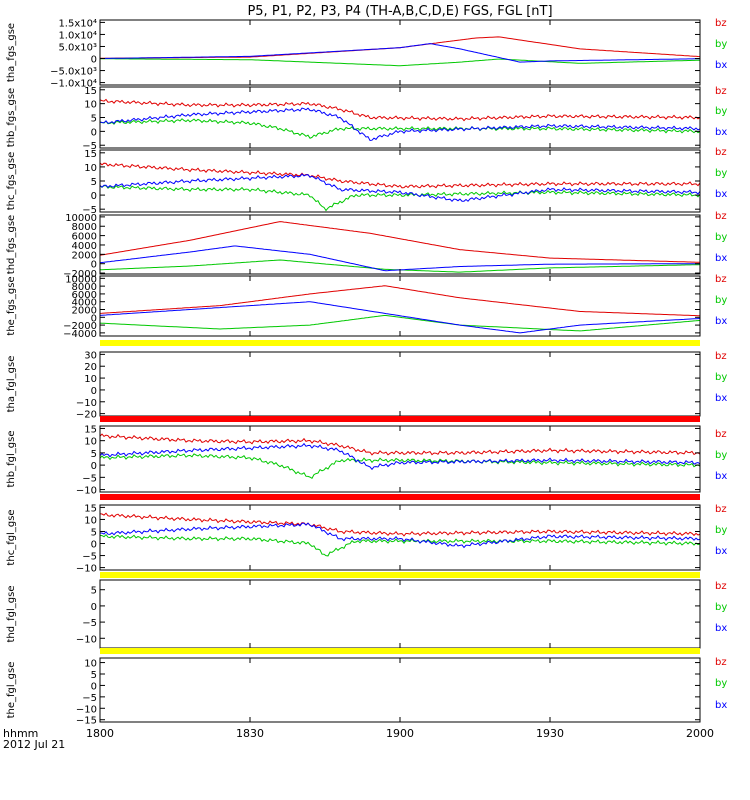  Describe the element at coordinates (11, 305) in the screenshot. I see `y-axis-label: the_fgs_gse` at that location.